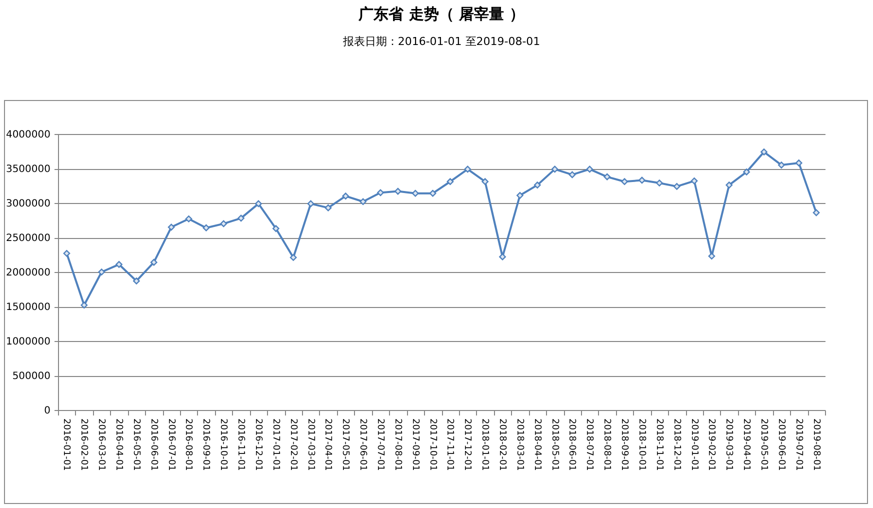 The height and width of the screenshot is (508, 873). Describe the element at coordinates (153, 444) in the screenshot. I see `x-tick-label: 2016-06-01` at that location.